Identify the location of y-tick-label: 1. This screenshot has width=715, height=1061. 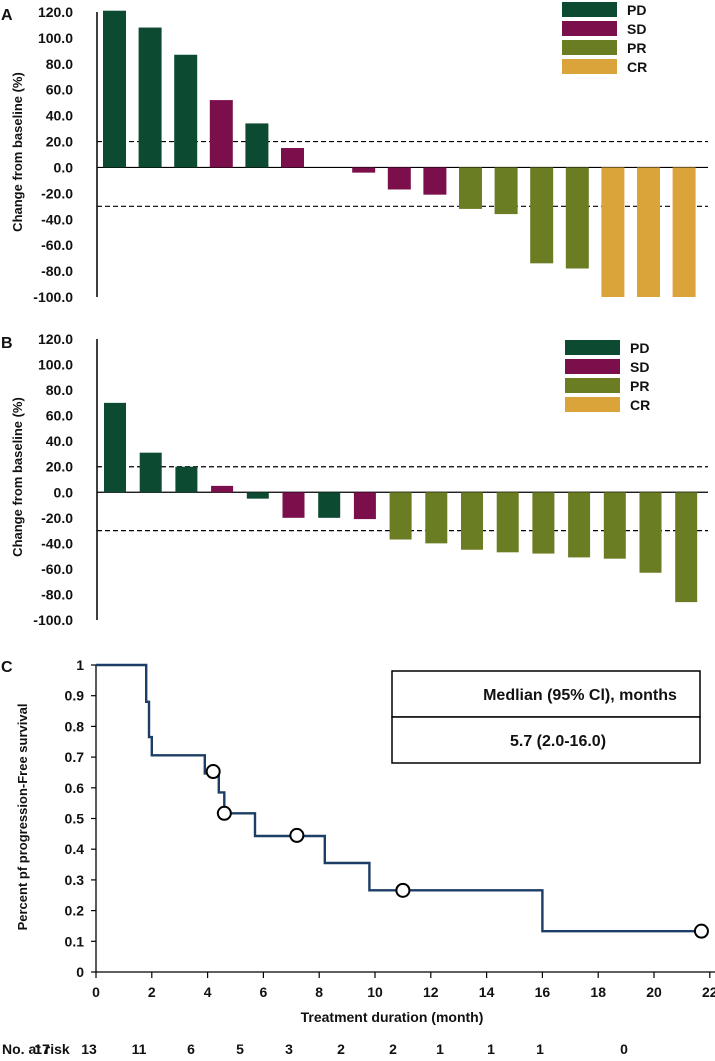
(80, 665).